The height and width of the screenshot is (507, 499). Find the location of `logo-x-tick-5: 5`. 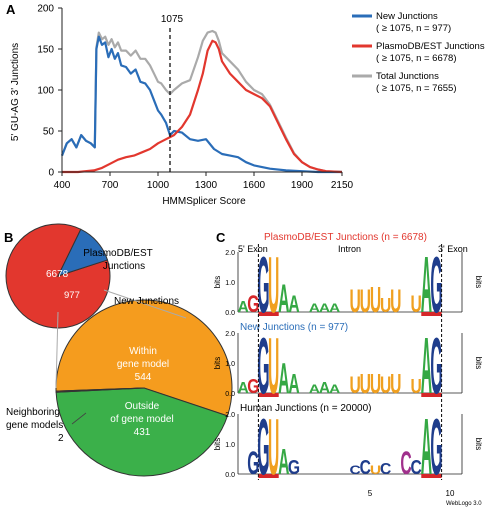

logo-x-tick-5: 5 is located at coordinates (370, 493).